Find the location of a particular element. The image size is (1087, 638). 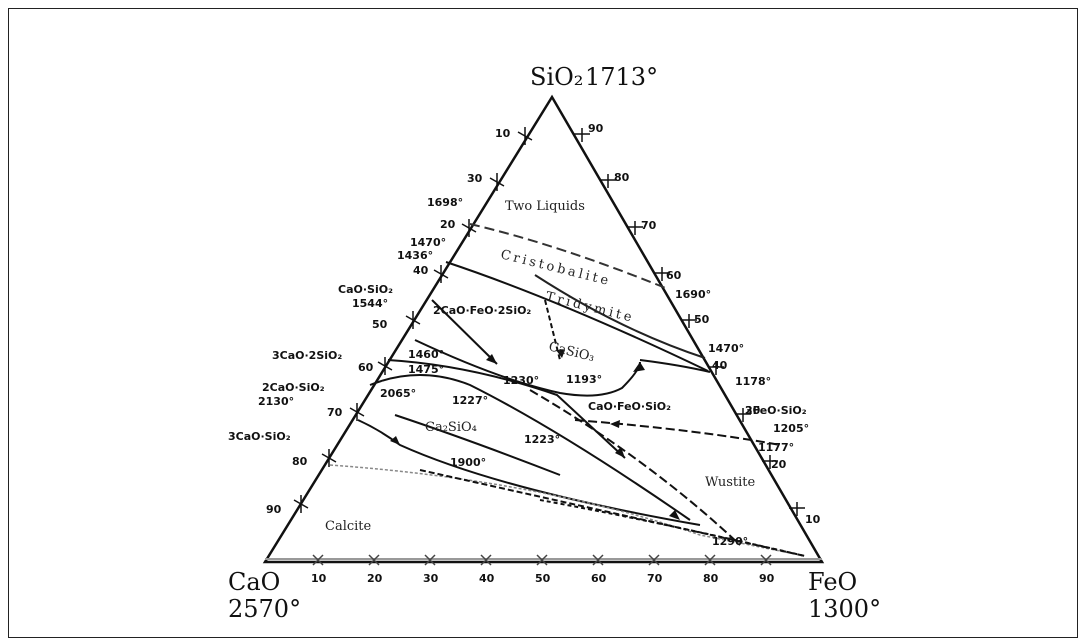

right-tick-label: 80 is located at coordinates (622, 177).